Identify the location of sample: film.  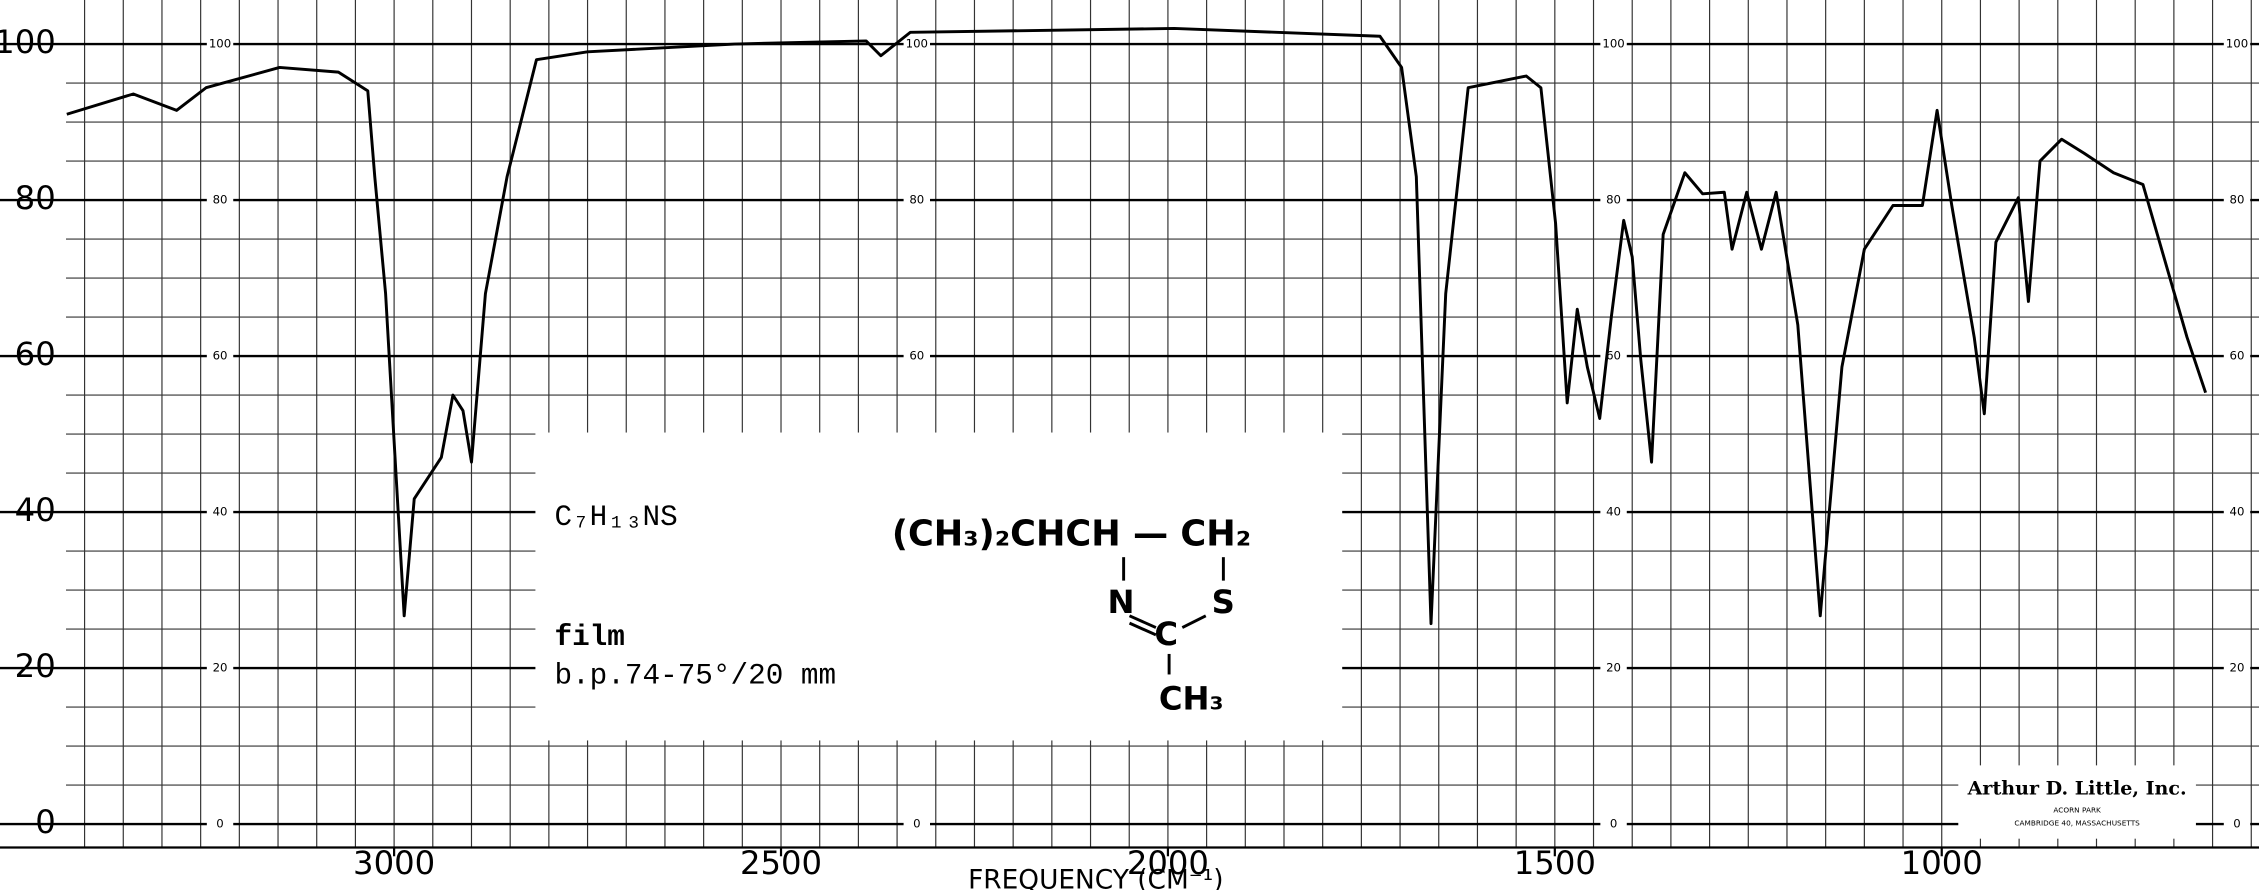
(589, 637).